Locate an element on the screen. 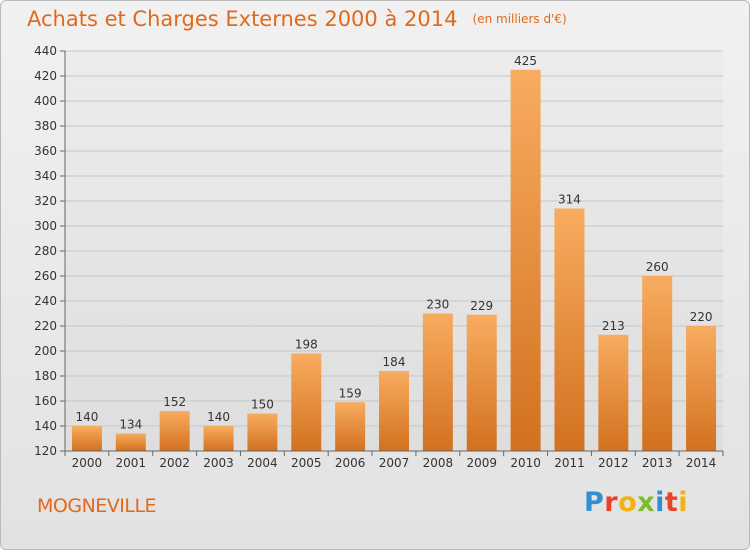 The height and width of the screenshot is (550, 750). x-tick-label: 2012 is located at coordinates (613, 463).